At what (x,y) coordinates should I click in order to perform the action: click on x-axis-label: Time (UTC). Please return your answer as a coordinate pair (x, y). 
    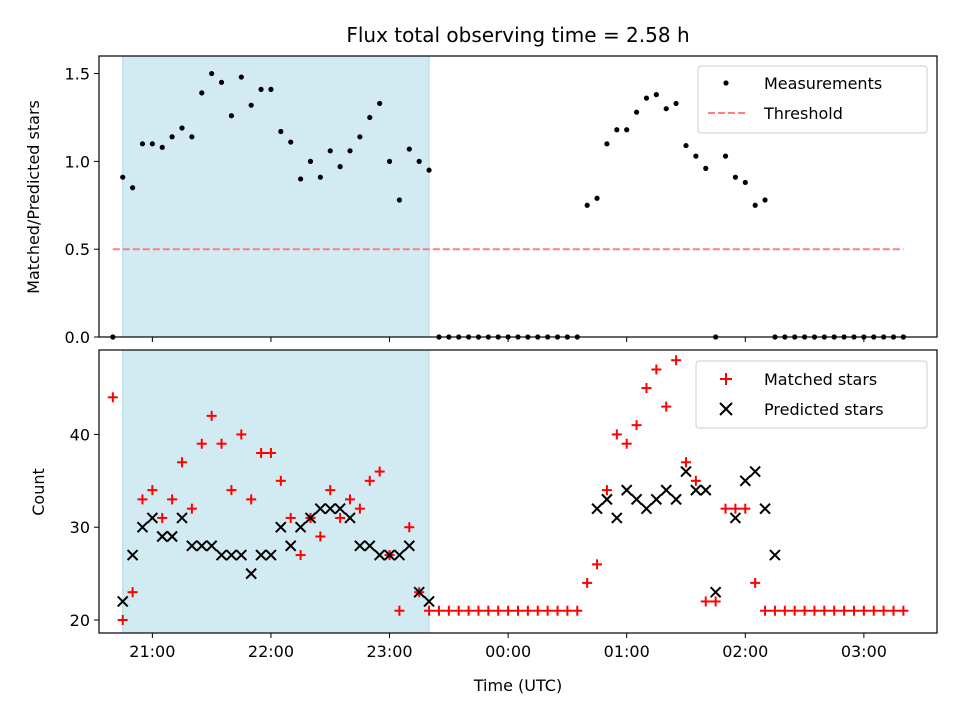
    Looking at the image, I should click on (517, 685).